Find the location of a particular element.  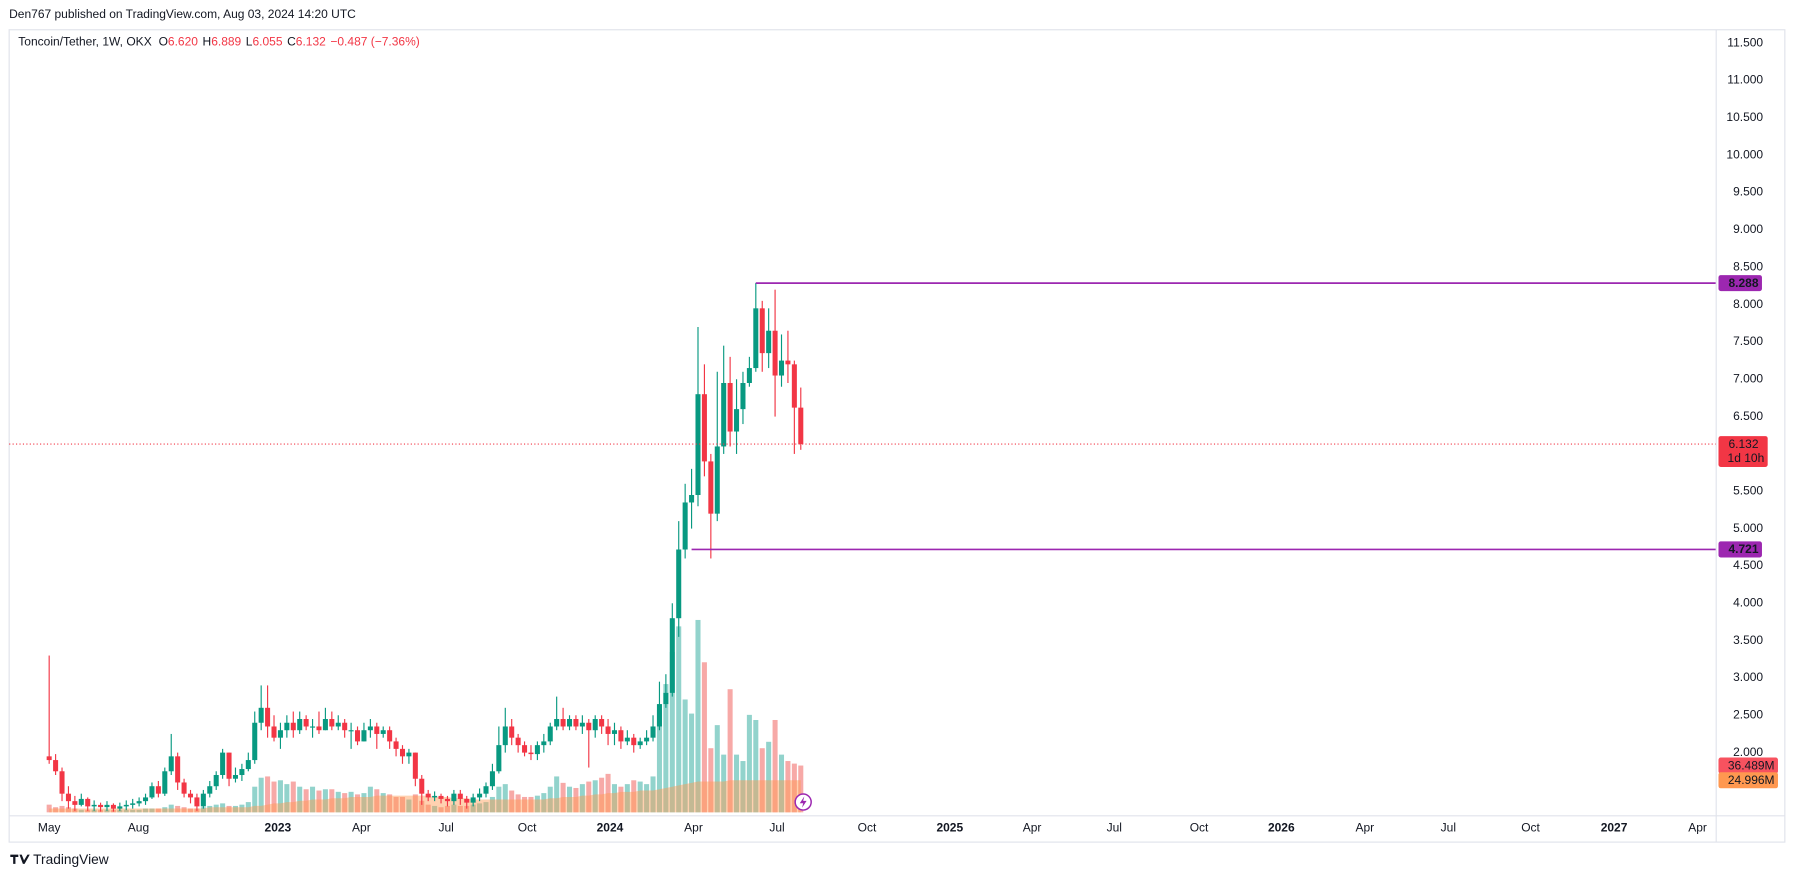

volume-pane is located at coordinates (425, 716).